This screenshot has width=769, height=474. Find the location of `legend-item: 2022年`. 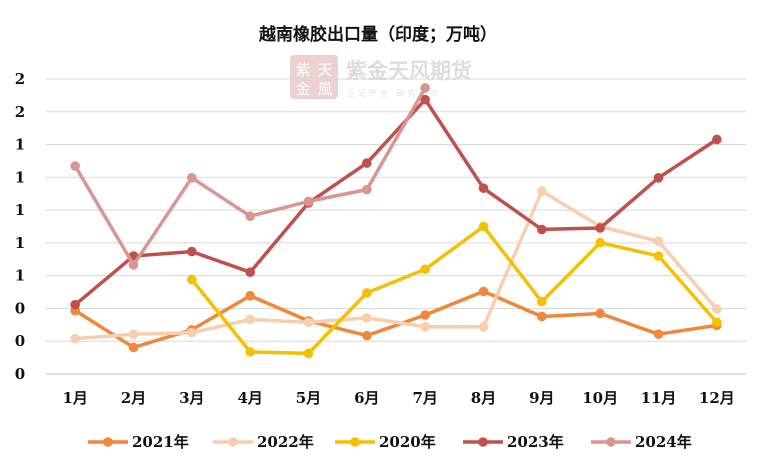

legend-item: 2022年 is located at coordinates (263, 442).